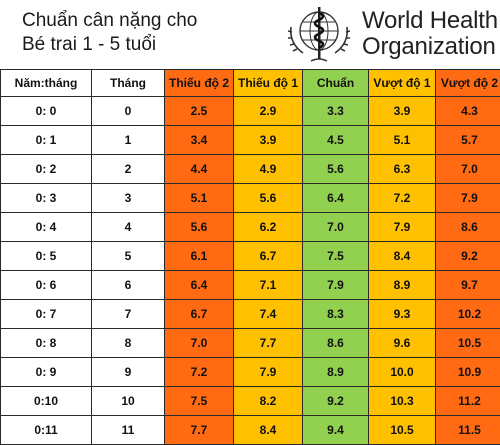  Describe the element at coordinates (128, 111) in the screenshot. I see `cell-month: 0` at that location.